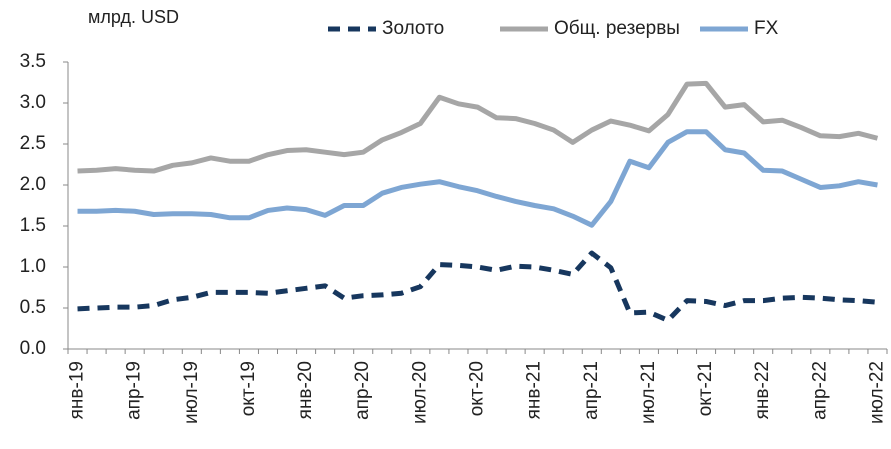 This screenshot has width=891, height=449. Describe the element at coordinates (33, 143) in the screenshot. I see `y-tick-label: 2.5` at that location.